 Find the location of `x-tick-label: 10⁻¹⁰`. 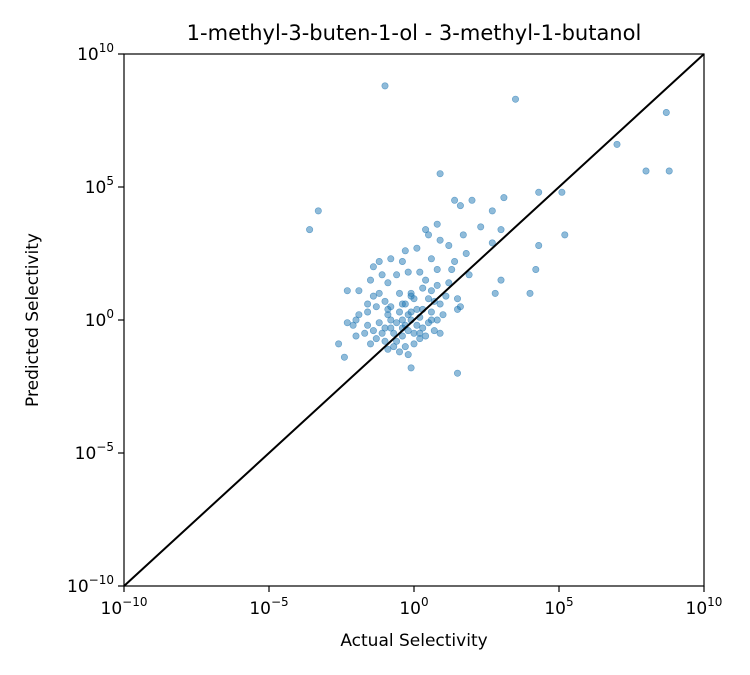

x-tick-label: 10⁻¹⁰ is located at coordinates (124, 607).